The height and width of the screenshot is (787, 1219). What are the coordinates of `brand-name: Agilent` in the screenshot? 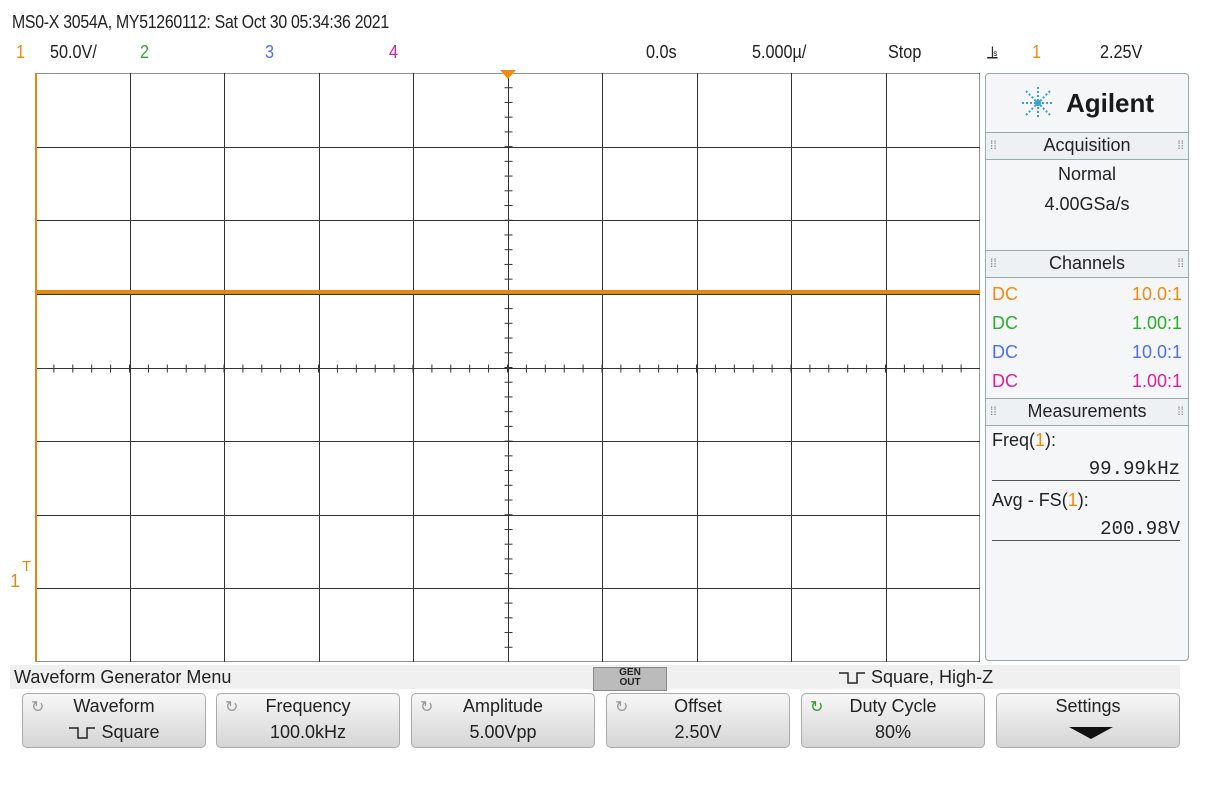 It's located at (1110, 102).